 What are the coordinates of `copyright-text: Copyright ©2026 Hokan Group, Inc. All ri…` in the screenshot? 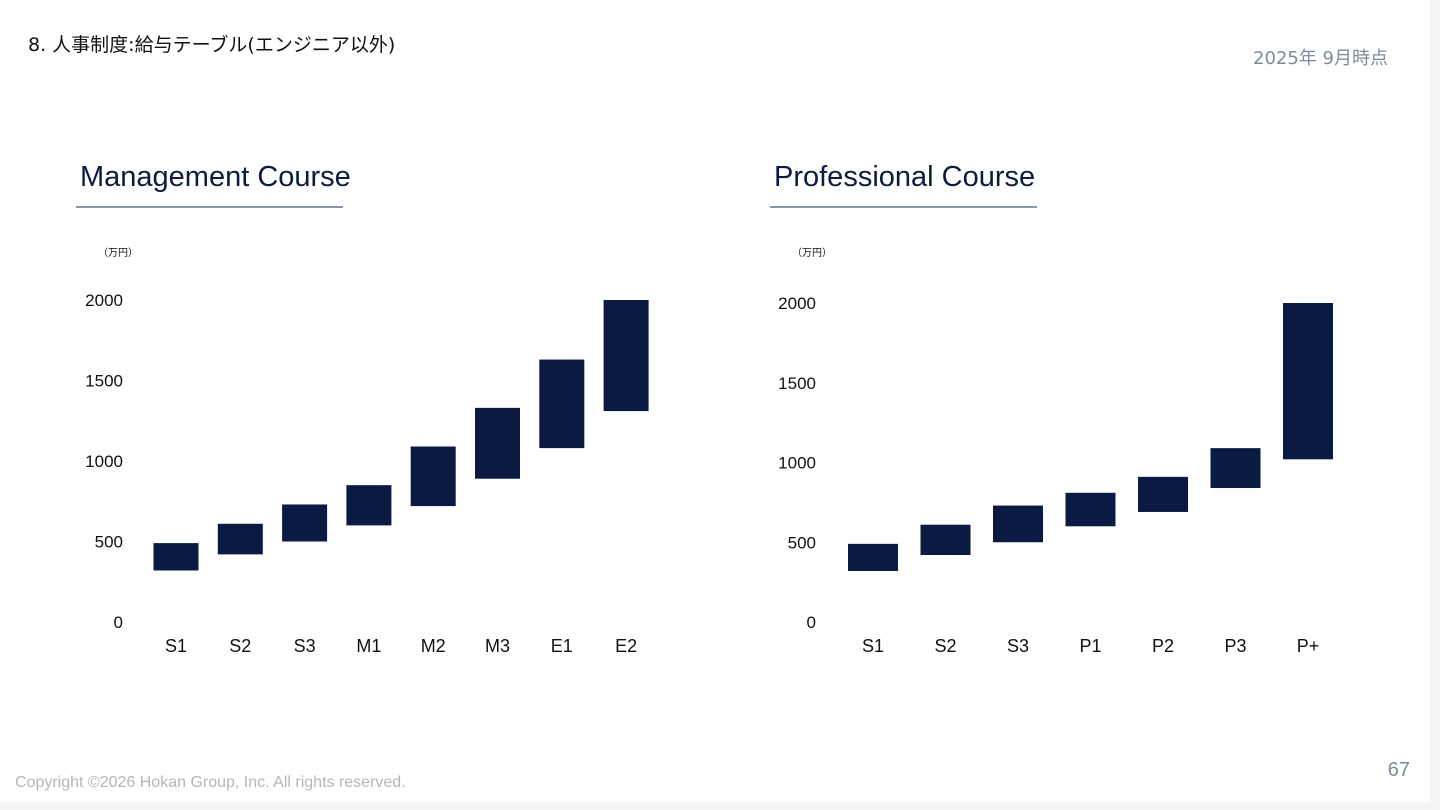 It's located at (210, 782).